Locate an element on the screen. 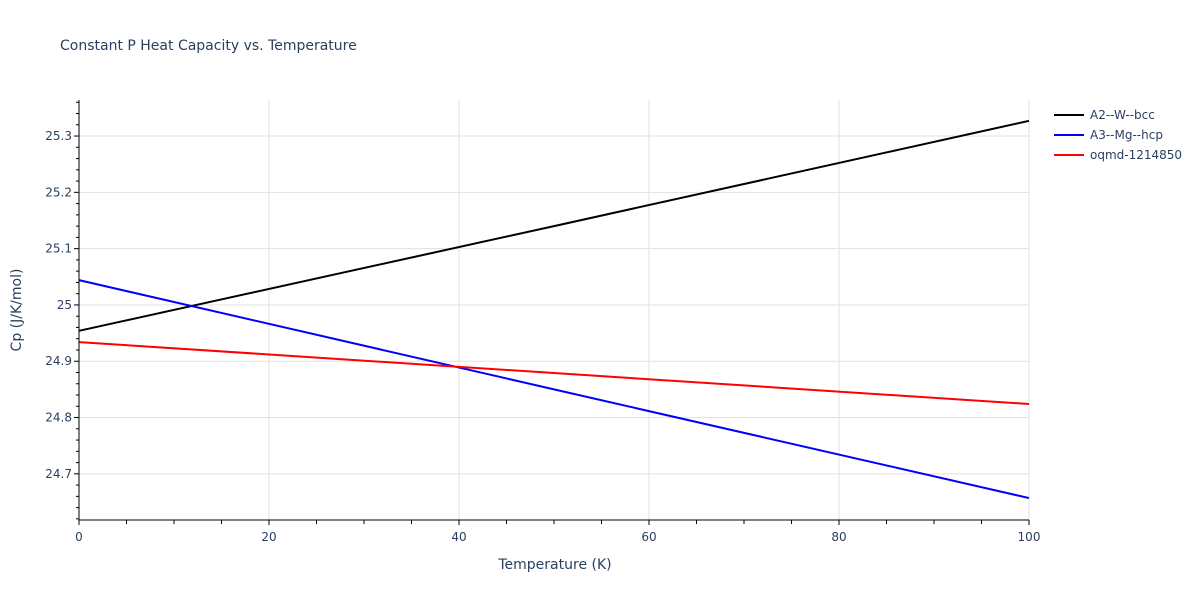 This screenshot has height=604, width=1200. x-tick-label: 60 is located at coordinates (648, 537).